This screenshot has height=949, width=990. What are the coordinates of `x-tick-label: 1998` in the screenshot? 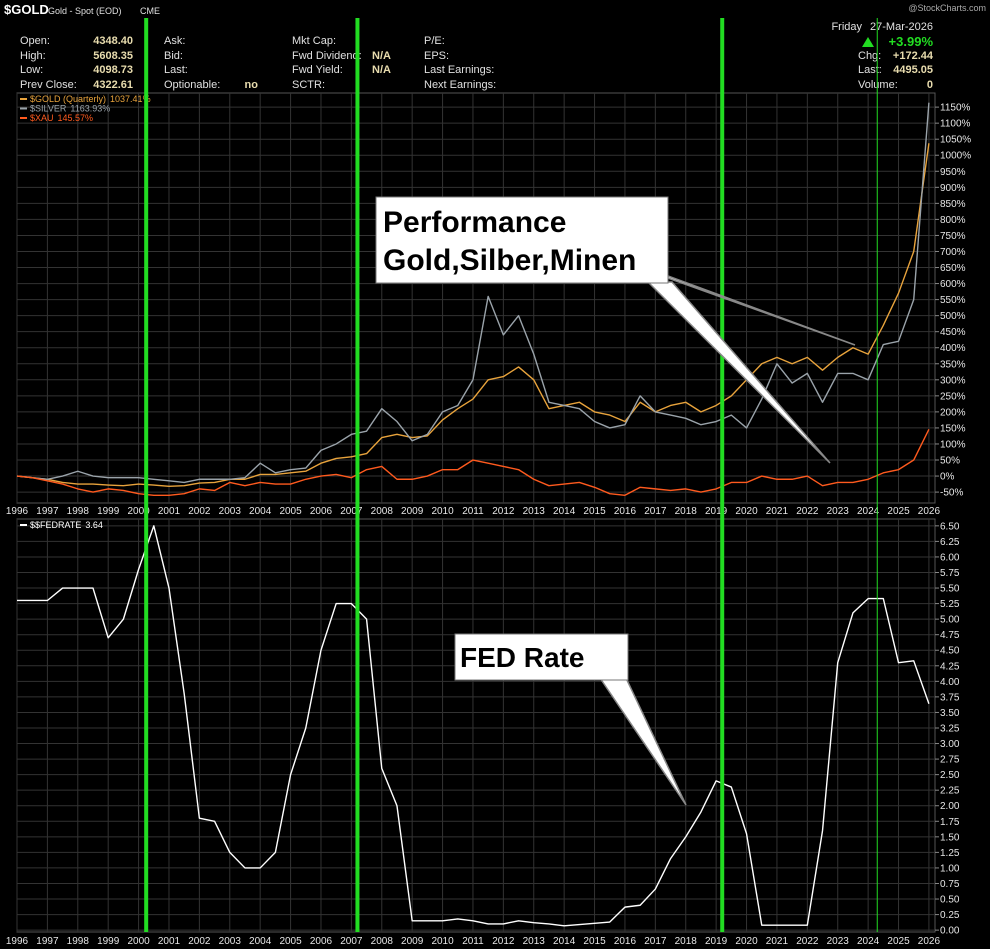 It's located at (78, 511).